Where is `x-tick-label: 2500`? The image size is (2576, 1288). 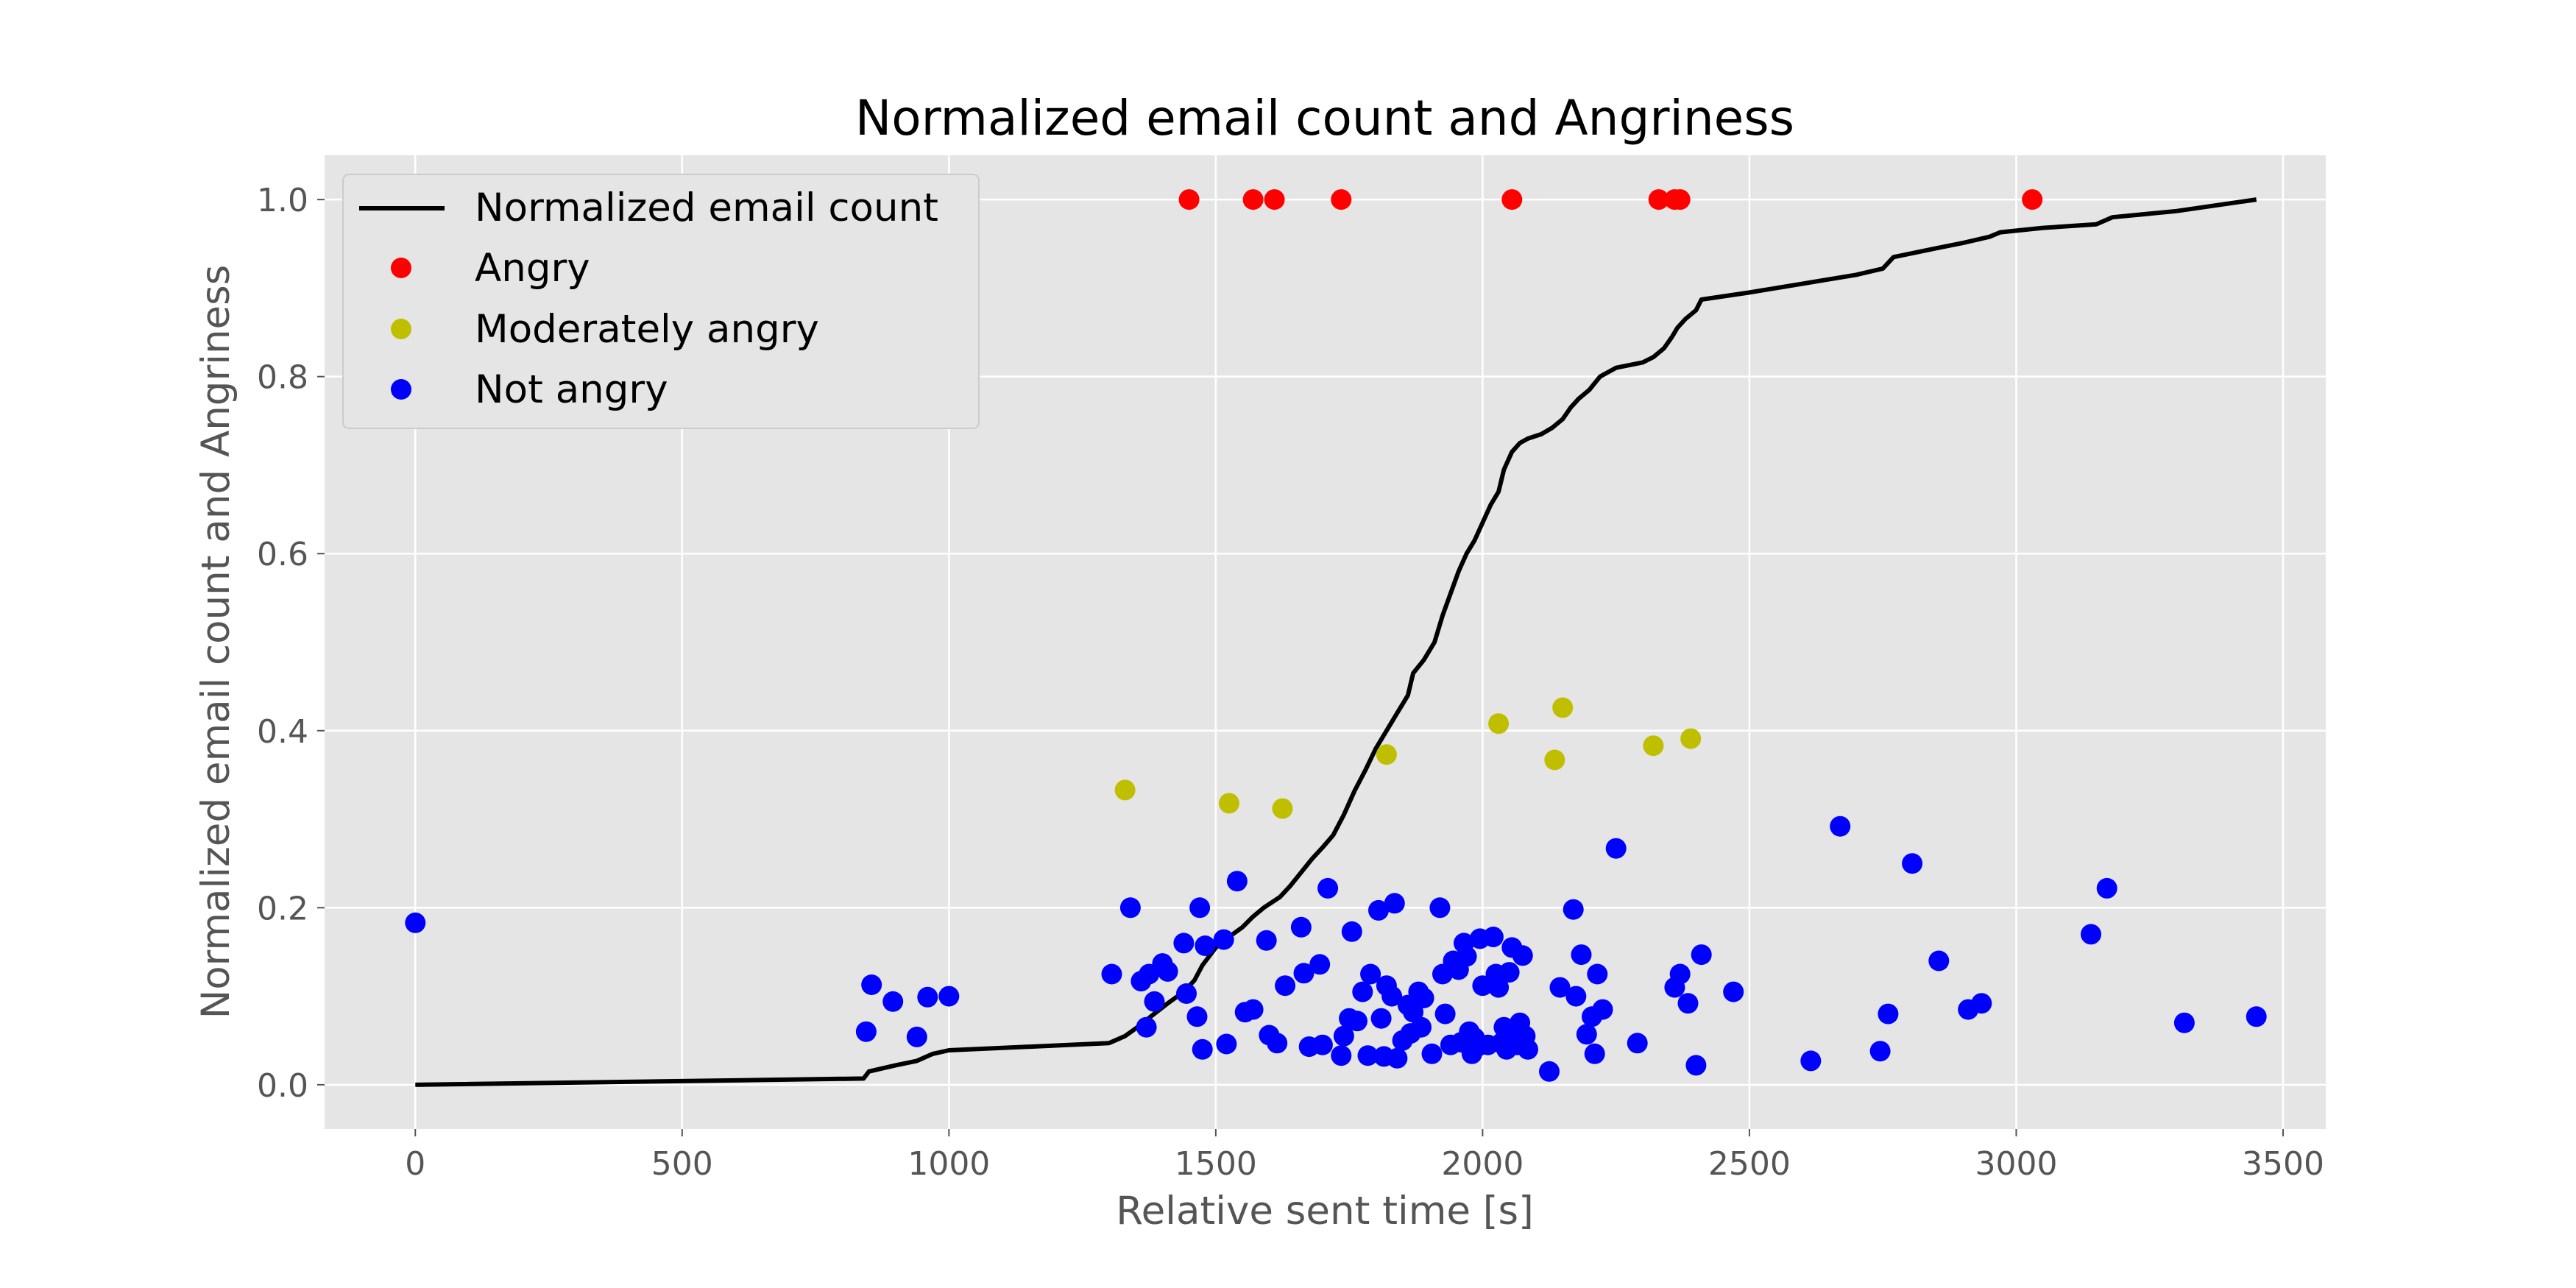
x-tick-label: 2500 is located at coordinates (1749, 1164).